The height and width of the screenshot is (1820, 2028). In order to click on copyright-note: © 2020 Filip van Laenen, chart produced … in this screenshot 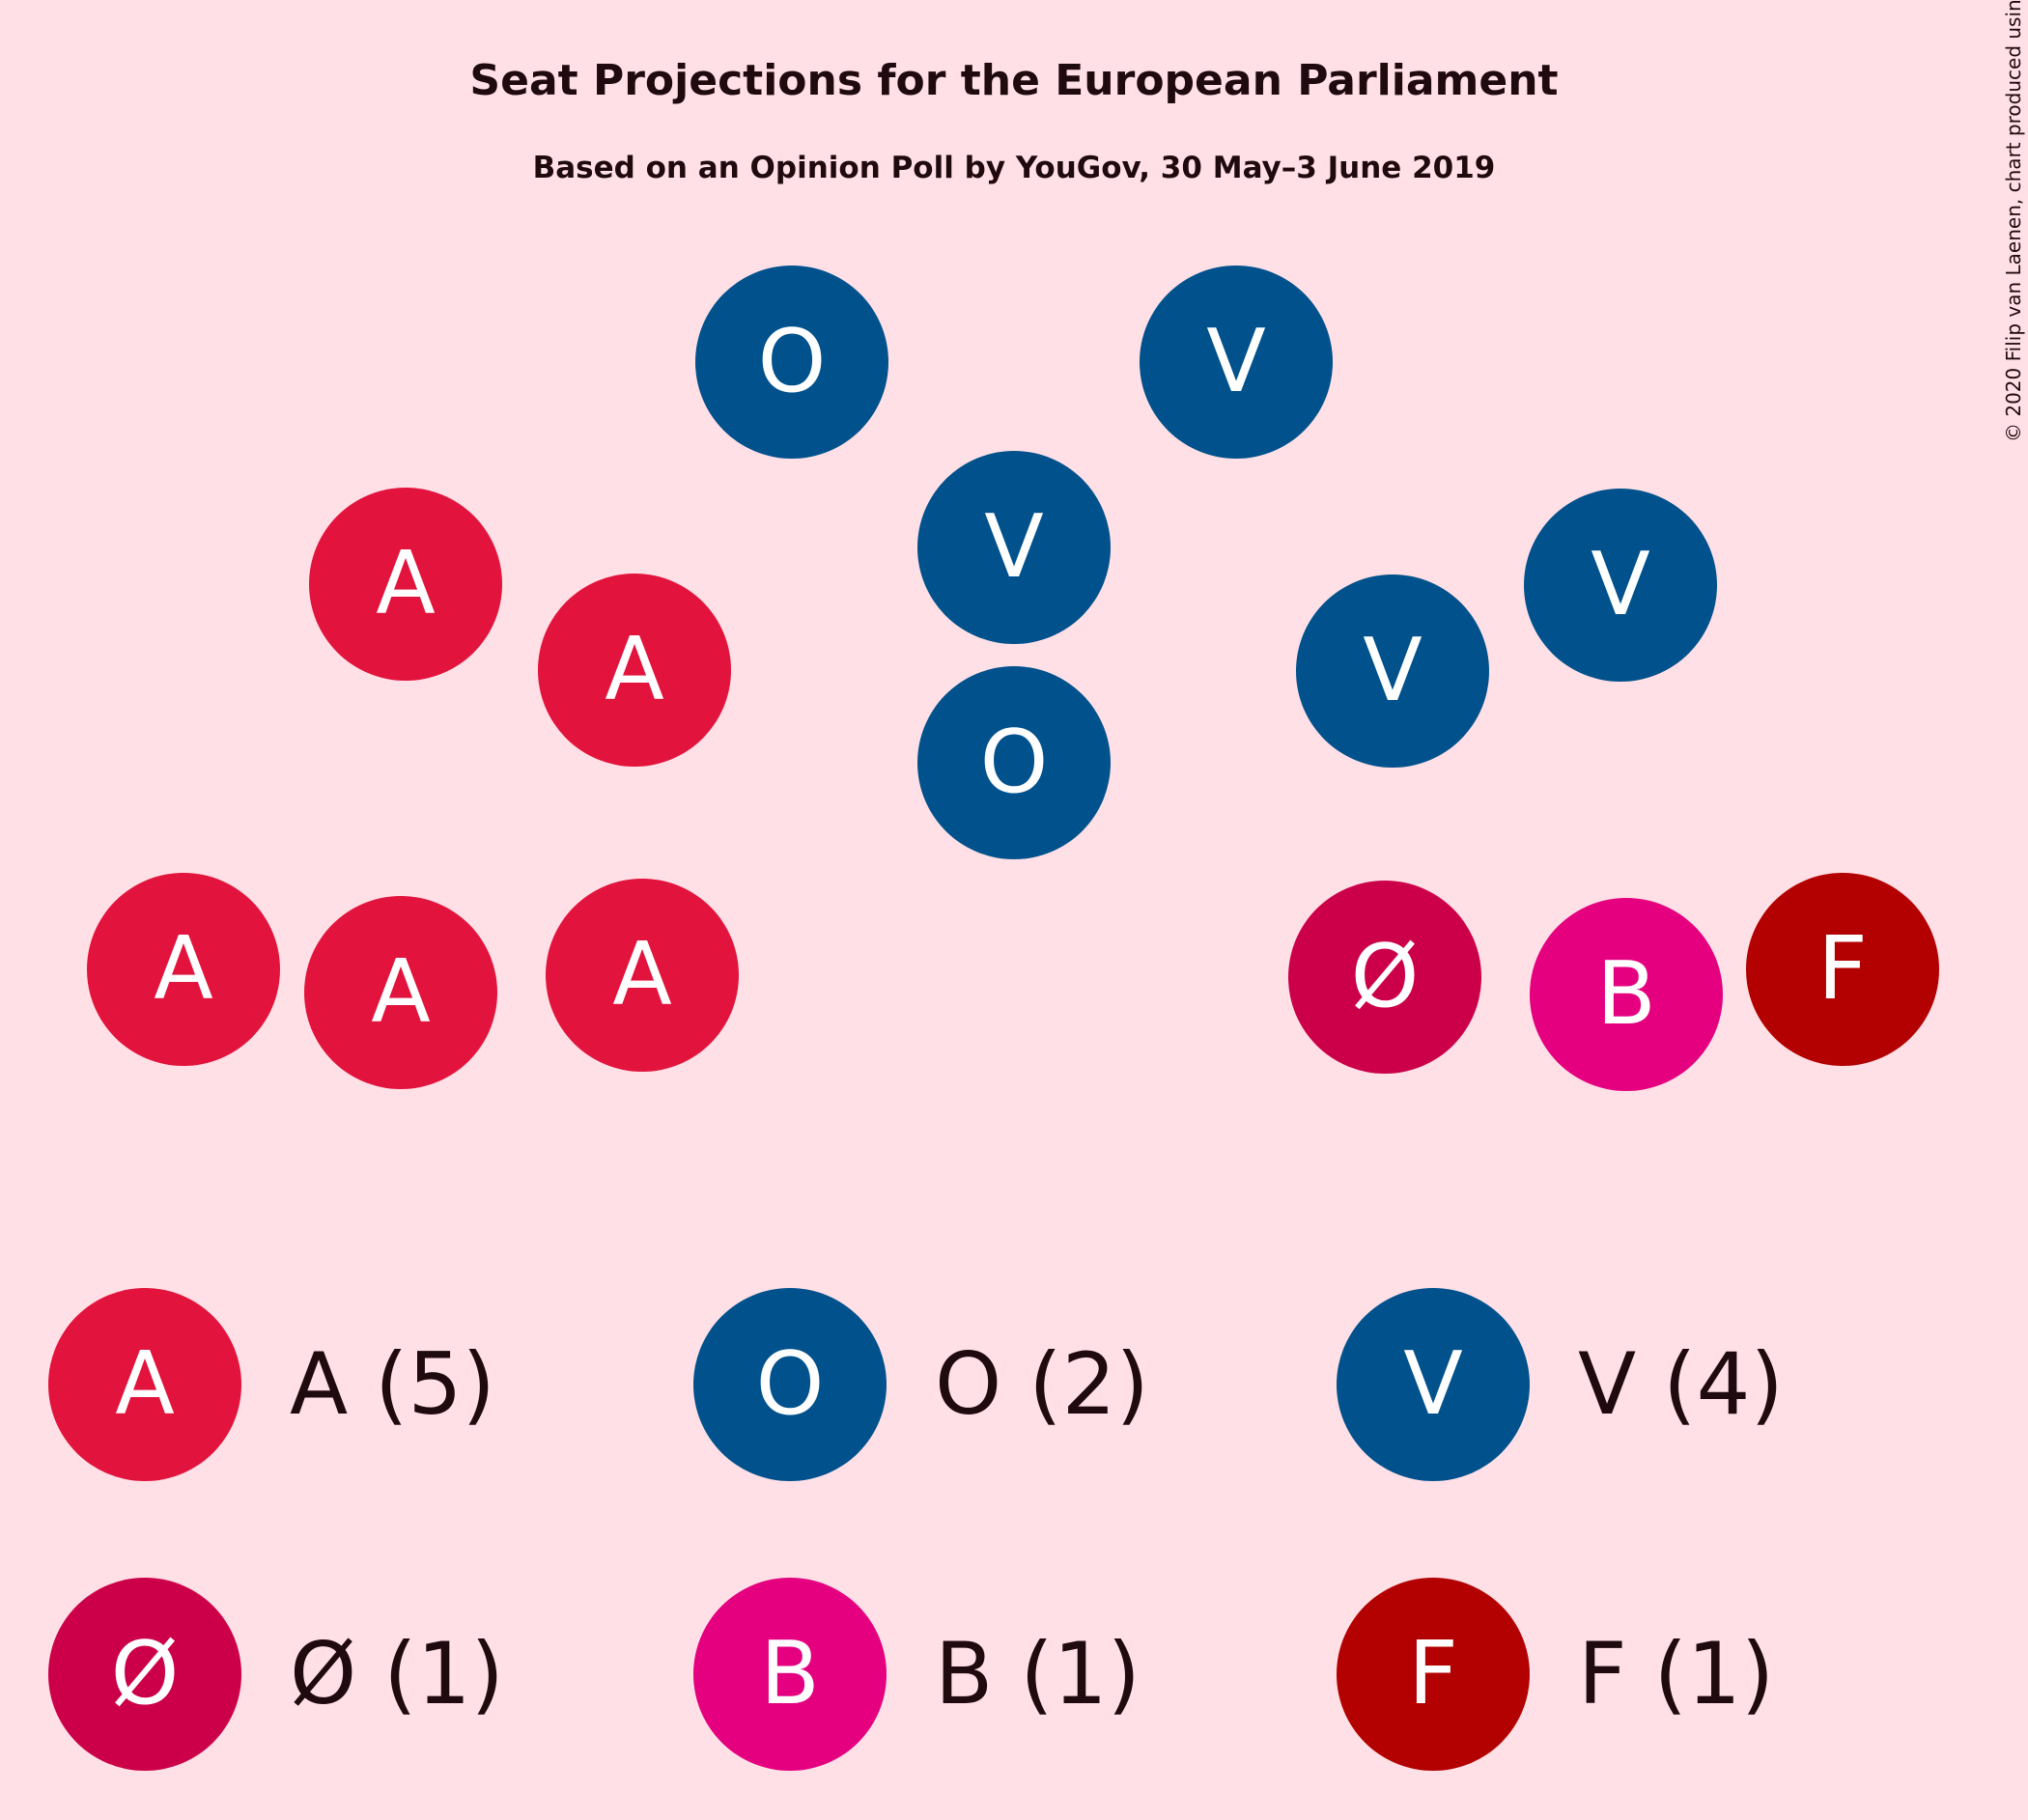, I will do `click(2013, 221)`.